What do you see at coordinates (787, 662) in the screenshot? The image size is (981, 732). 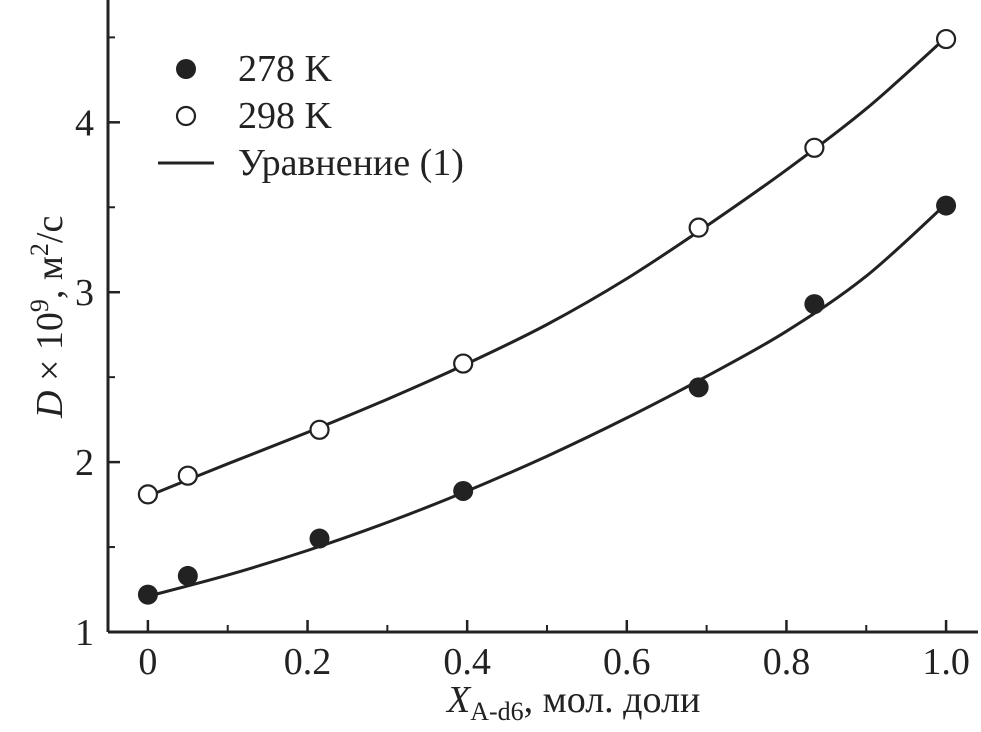 I see `x-tick-label: 0.8` at bounding box center [787, 662].